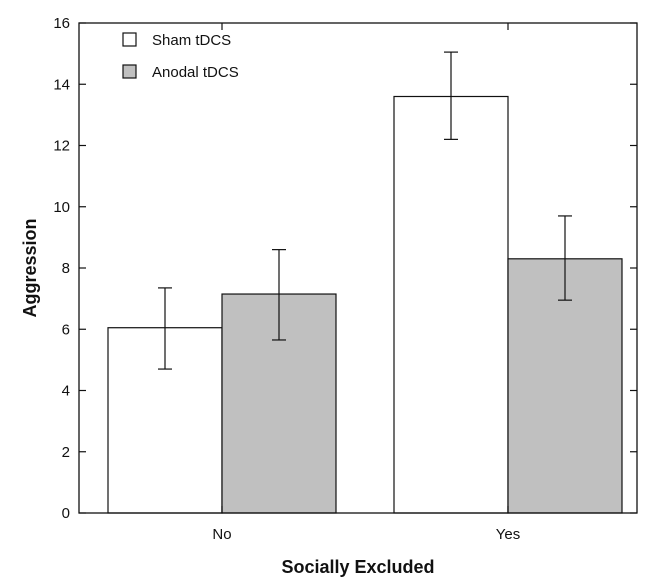 The height and width of the screenshot is (577, 653). I want to click on y-tick-label: 6, so click(66, 329).